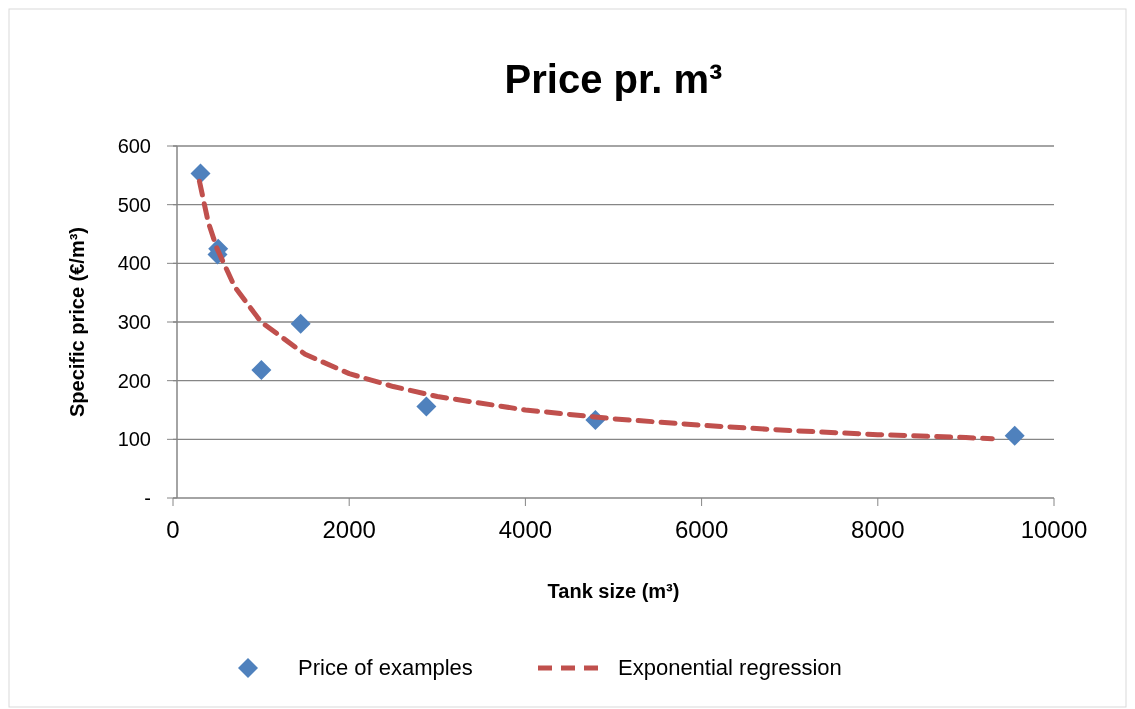 This screenshot has width=1135, height=709. Describe the element at coordinates (613, 79) in the screenshot. I see `chart-title: Price pr. m³` at that location.